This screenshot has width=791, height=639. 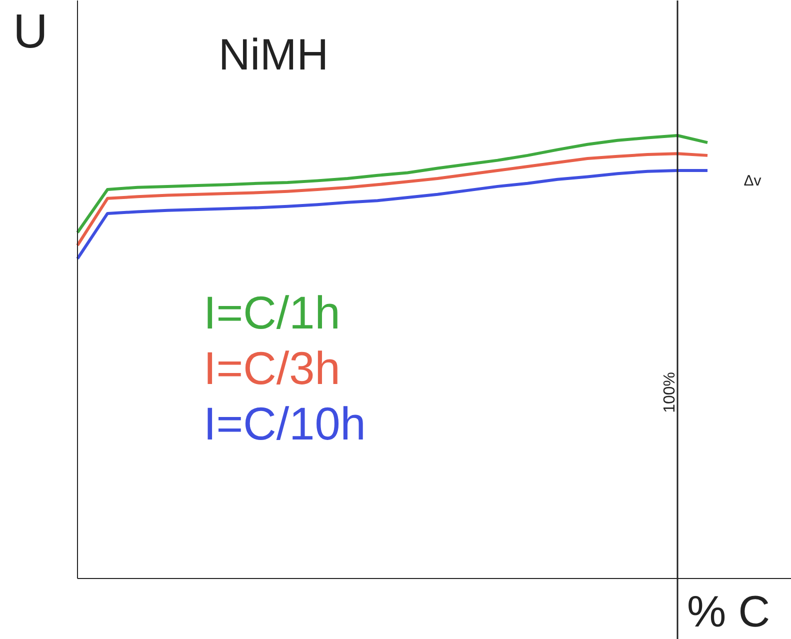 I want to click on text: I=C/10h, so click(x=285, y=423).